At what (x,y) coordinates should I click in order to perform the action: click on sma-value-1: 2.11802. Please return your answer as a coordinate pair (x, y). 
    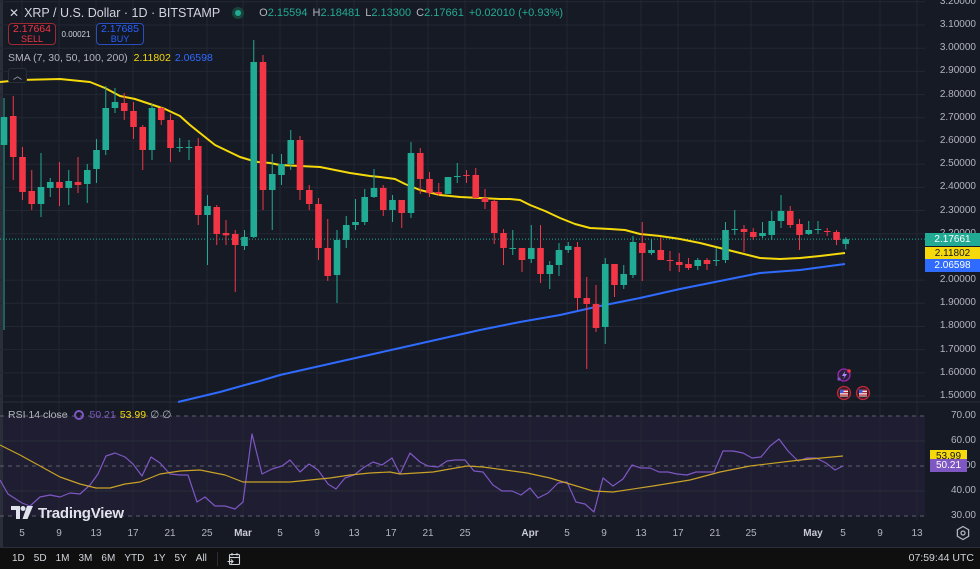
    Looking at the image, I should click on (152, 58).